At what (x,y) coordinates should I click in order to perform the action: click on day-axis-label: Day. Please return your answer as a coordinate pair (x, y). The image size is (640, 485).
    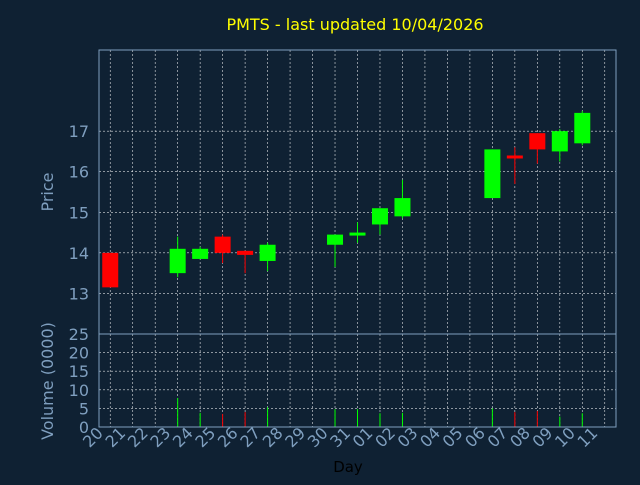
    Looking at the image, I should click on (348, 467).